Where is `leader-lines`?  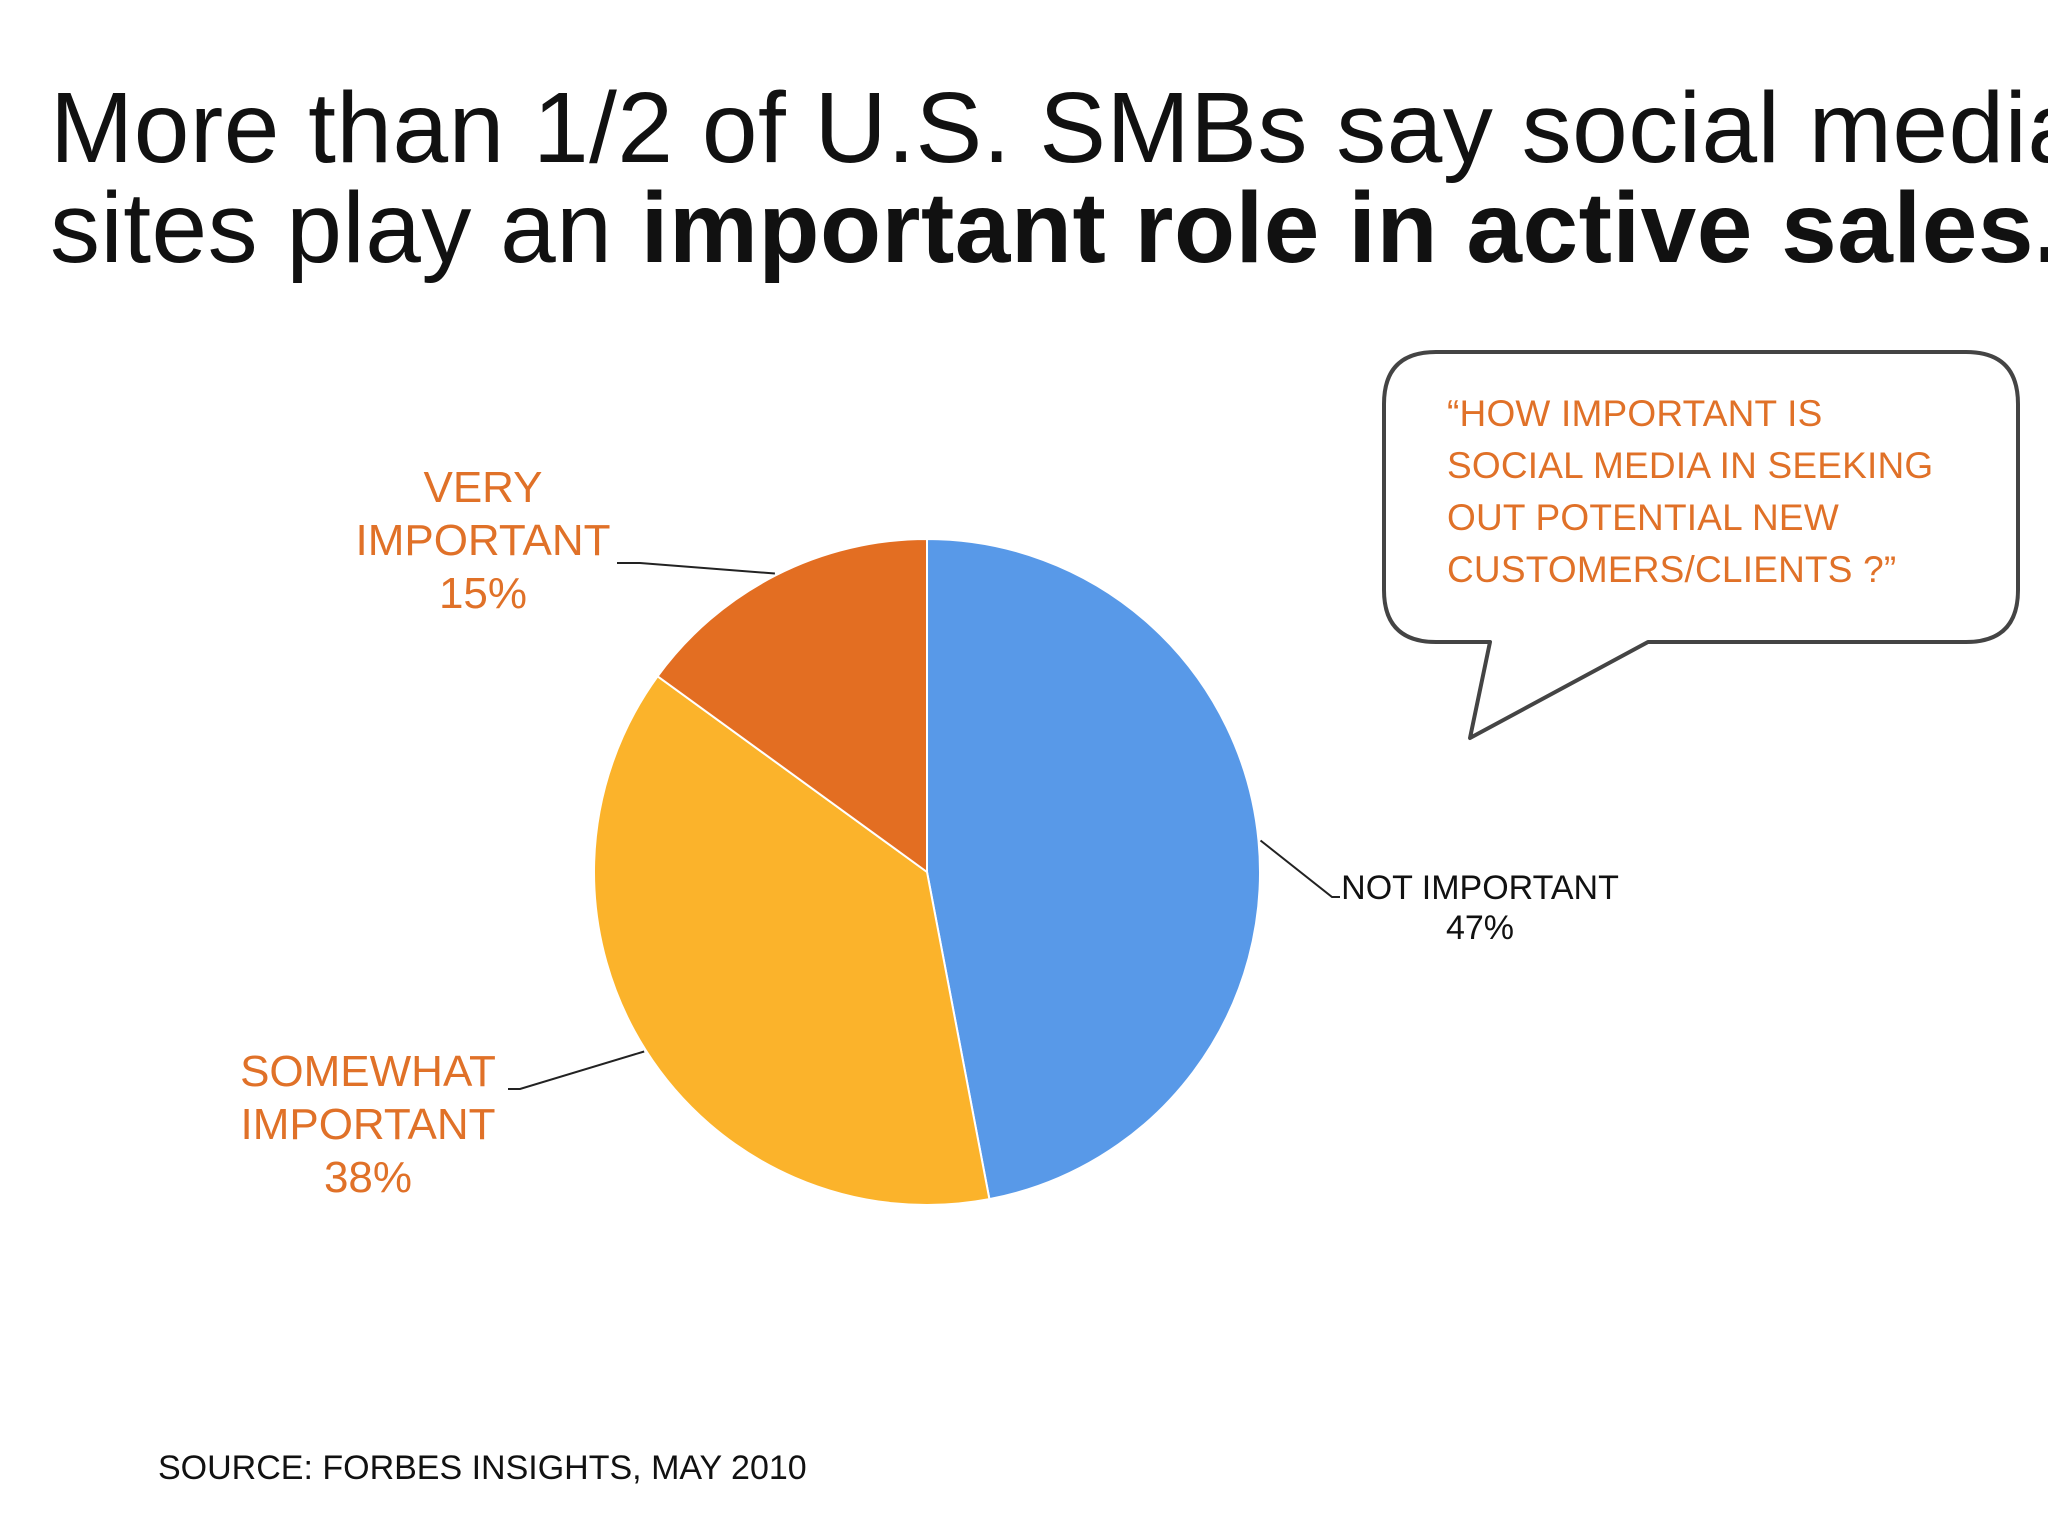
leader-lines is located at coordinates (924, 826).